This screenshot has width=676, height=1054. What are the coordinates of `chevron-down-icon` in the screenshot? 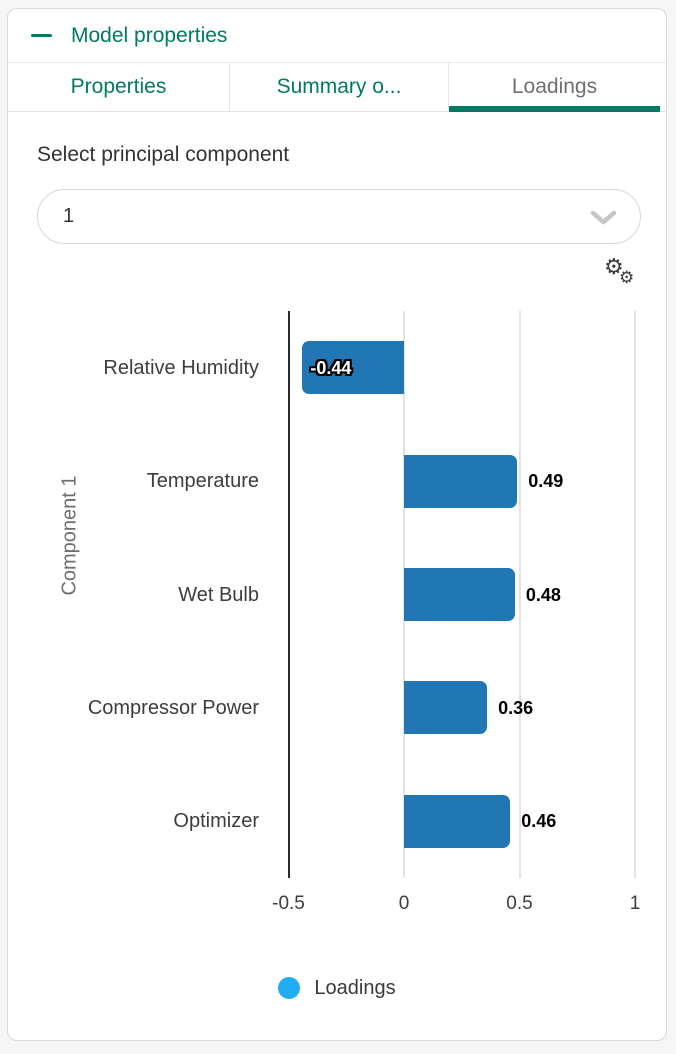 It's located at (603, 220).